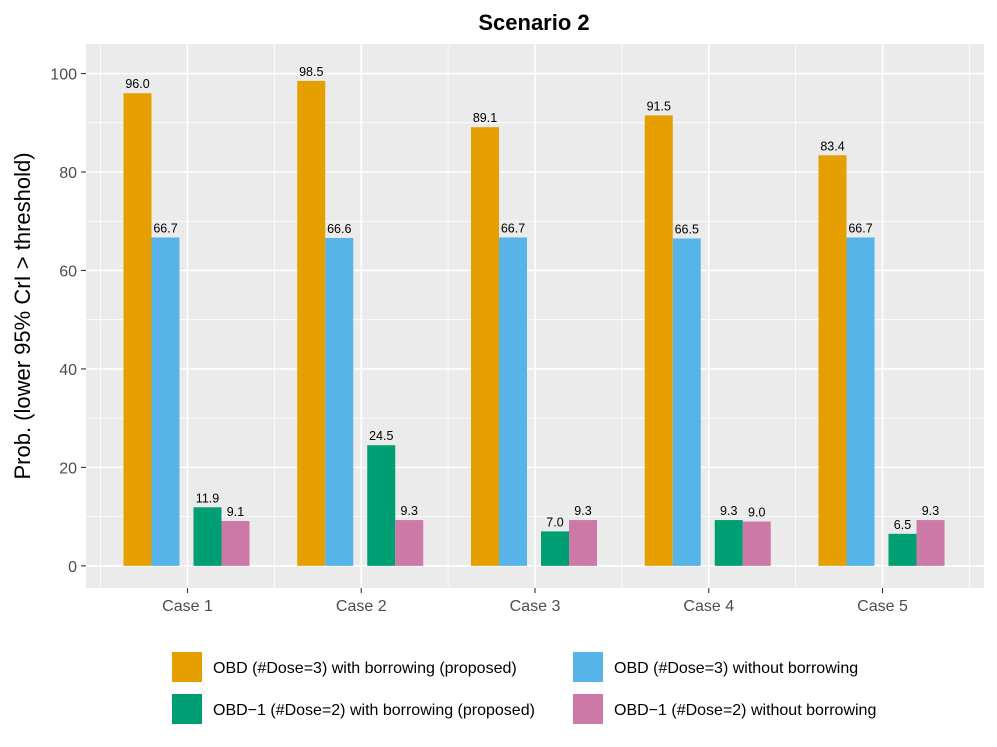 The width and height of the screenshot is (997, 747). I want to click on legend-label: OBD (#Dose=3) with borrowing (proposed), so click(365, 668).